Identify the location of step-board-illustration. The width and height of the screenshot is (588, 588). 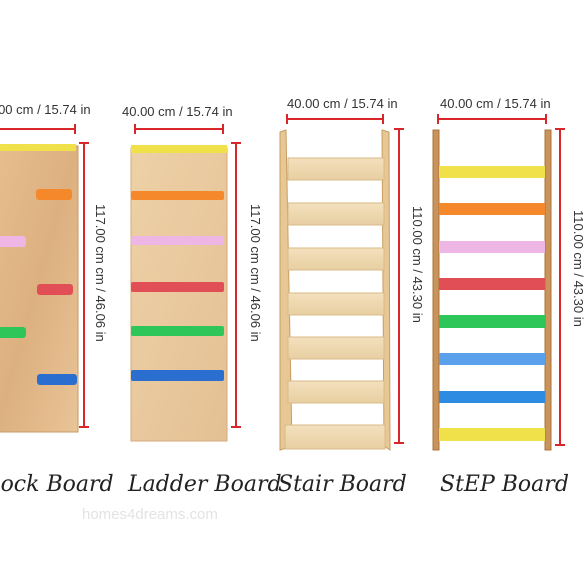
(492, 290).